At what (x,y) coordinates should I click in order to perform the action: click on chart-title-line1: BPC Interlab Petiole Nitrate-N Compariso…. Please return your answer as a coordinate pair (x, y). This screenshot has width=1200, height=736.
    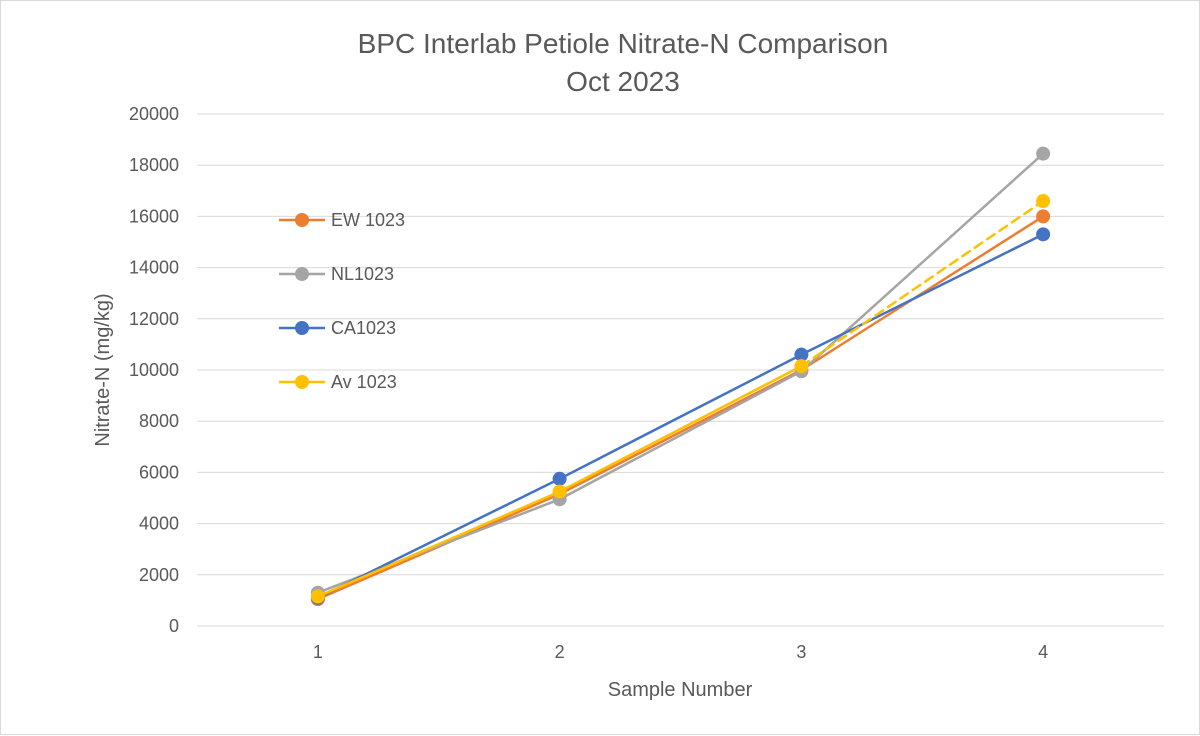
    Looking at the image, I should click on (623, 43).